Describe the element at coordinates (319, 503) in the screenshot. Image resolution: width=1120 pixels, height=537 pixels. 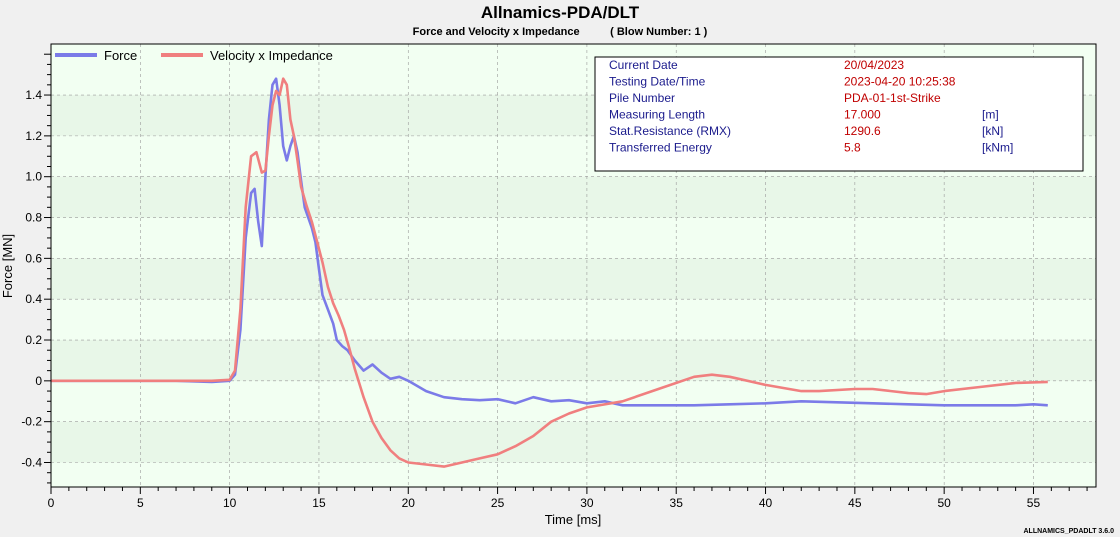
I see `x-tick-label: 15` at that location.